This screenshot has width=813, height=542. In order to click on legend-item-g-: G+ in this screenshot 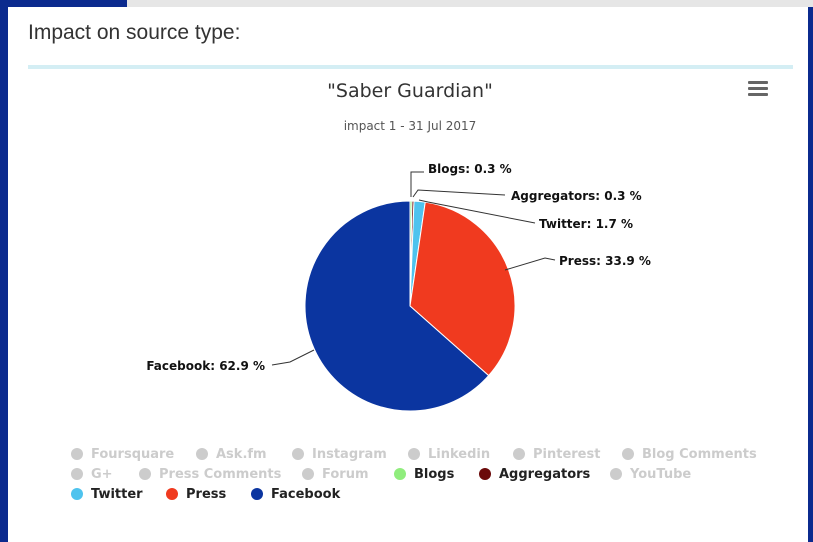, I will do `click(92, 474)`.